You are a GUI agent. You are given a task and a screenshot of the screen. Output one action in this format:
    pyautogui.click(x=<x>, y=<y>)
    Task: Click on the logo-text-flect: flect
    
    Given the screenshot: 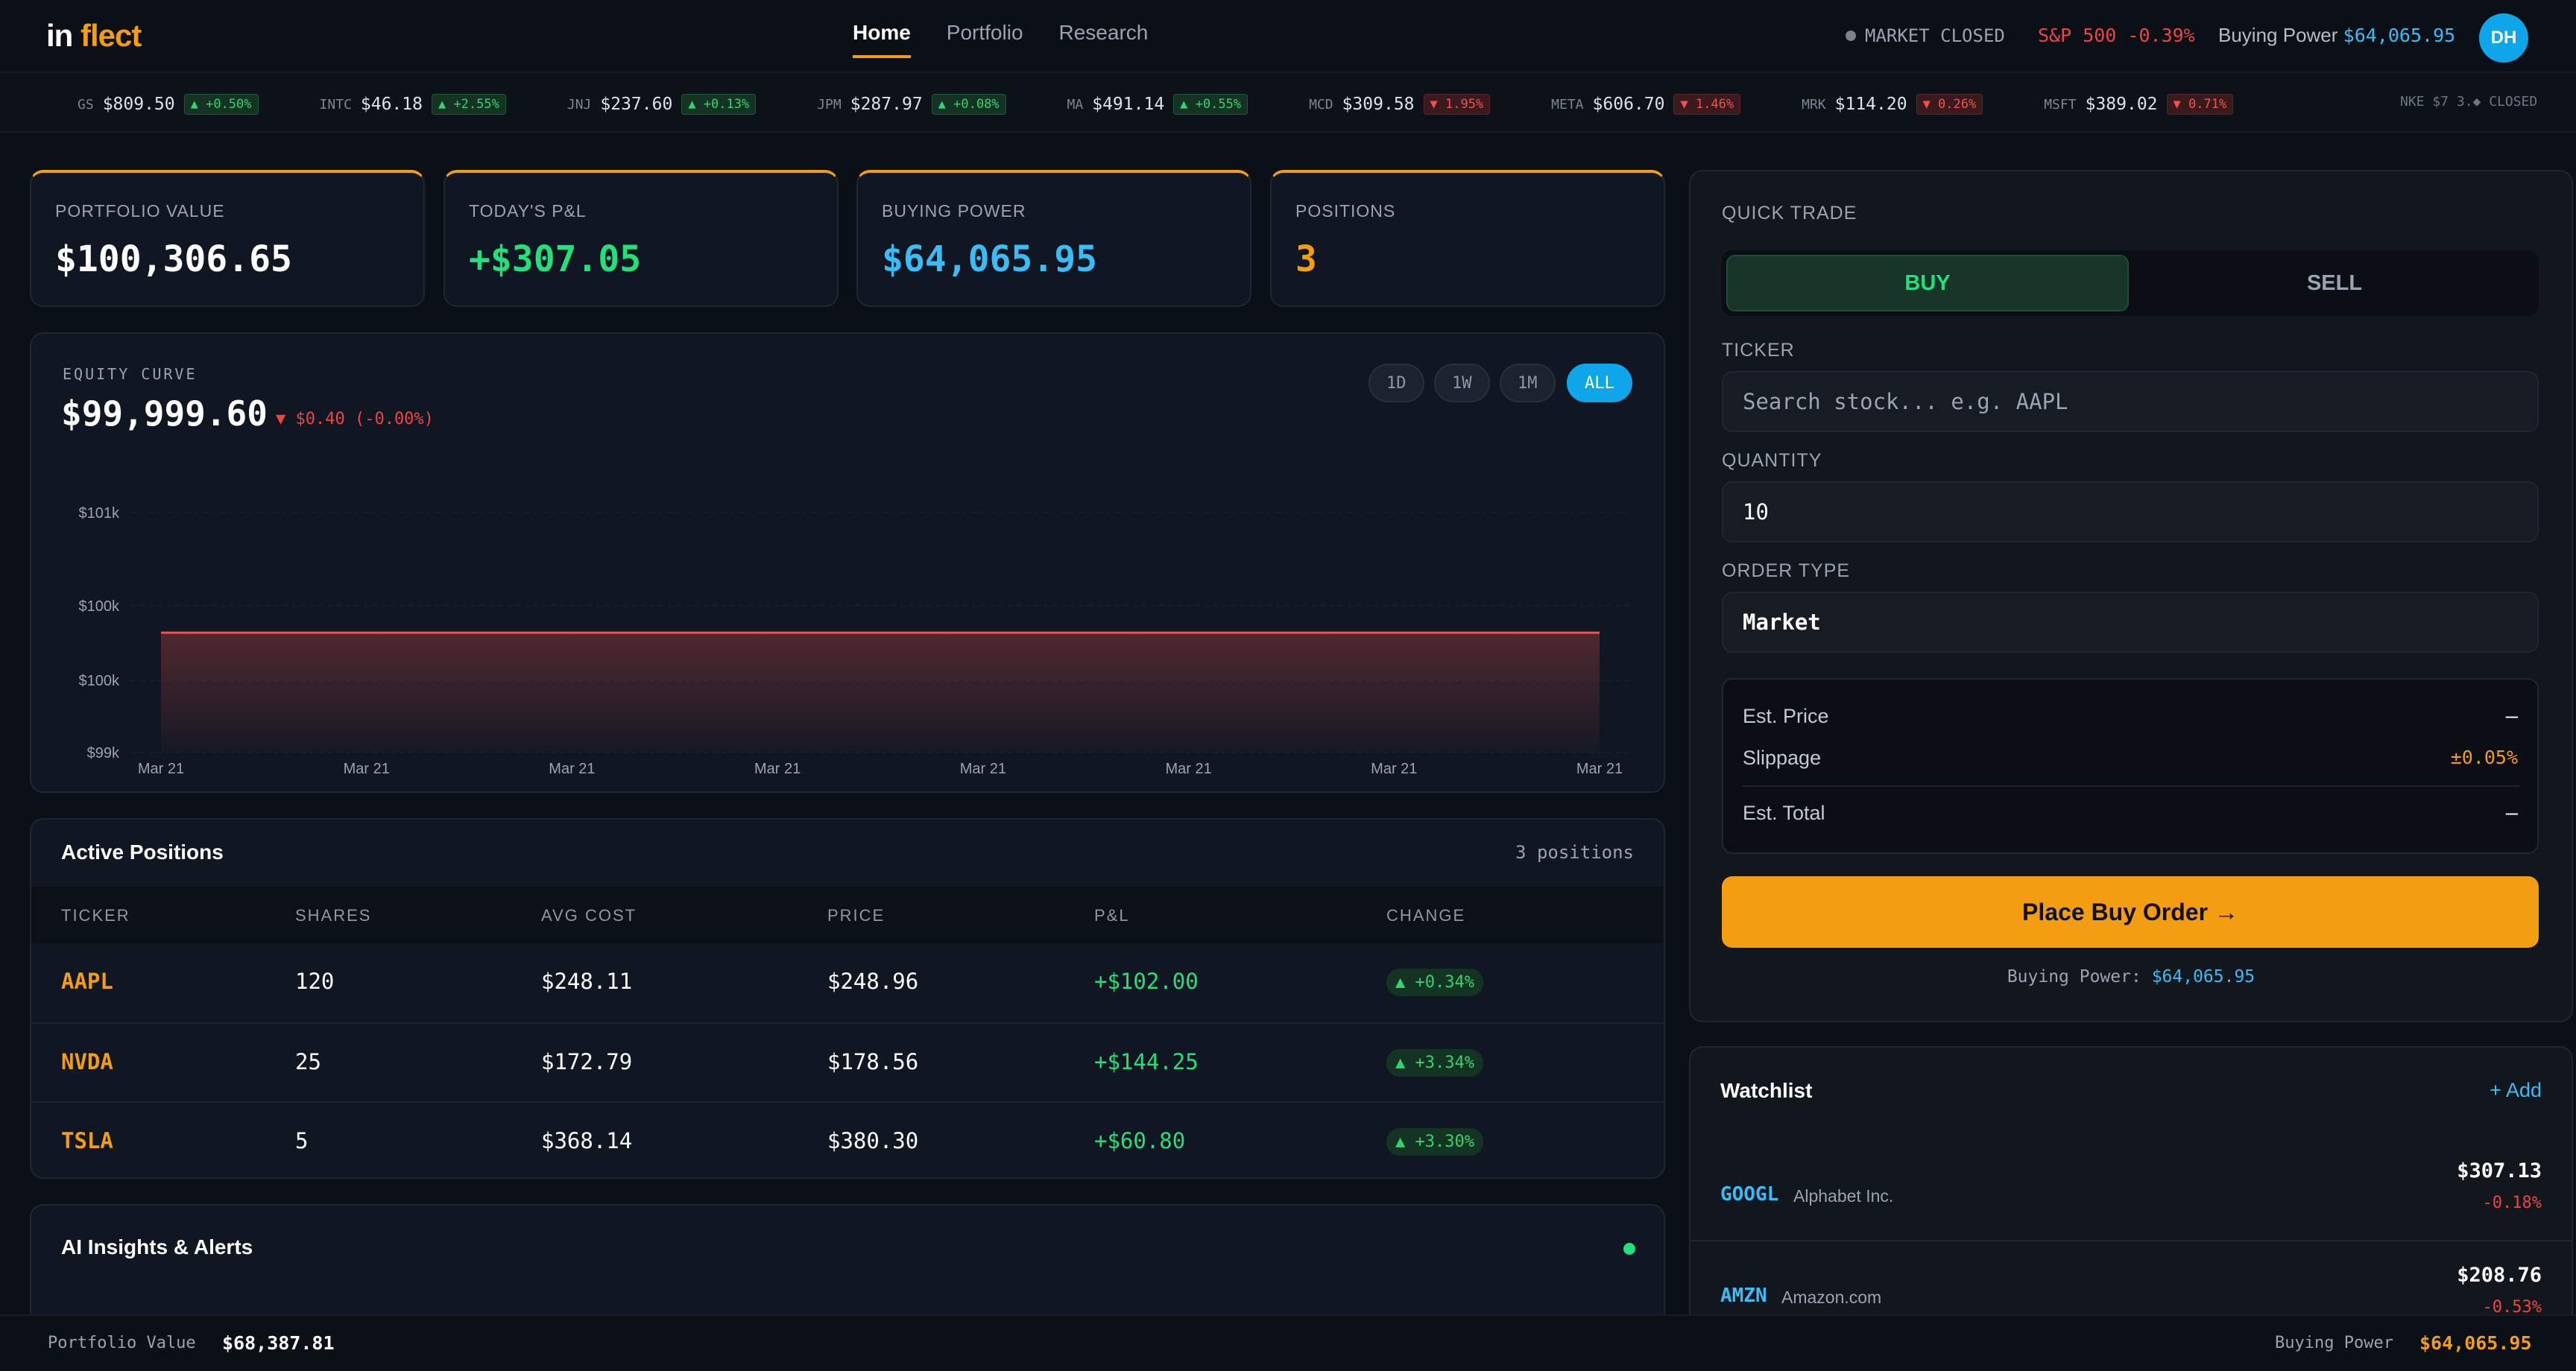 What is the action you would take?
    pyautogui.click(x=111, y=35)
    